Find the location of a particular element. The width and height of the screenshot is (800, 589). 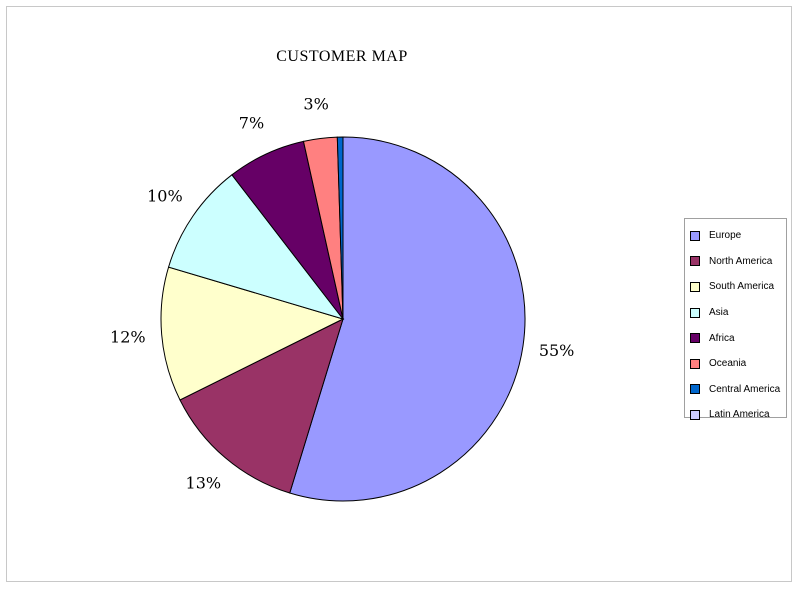

data-label: 7% is located at coordinates (251, 122).